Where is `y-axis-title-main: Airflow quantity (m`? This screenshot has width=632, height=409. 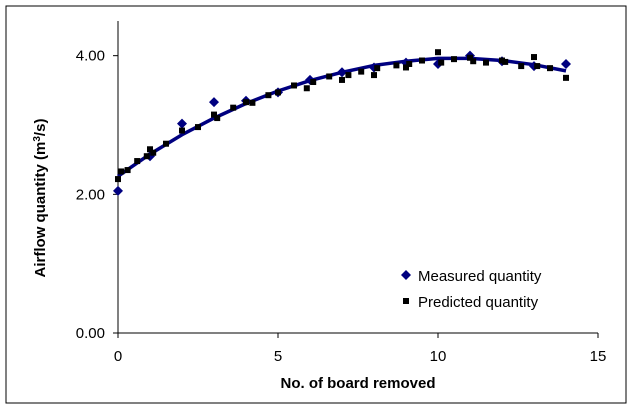
y-axis-title-main: Airflow quantity (m is located at coordinates (40, 210).